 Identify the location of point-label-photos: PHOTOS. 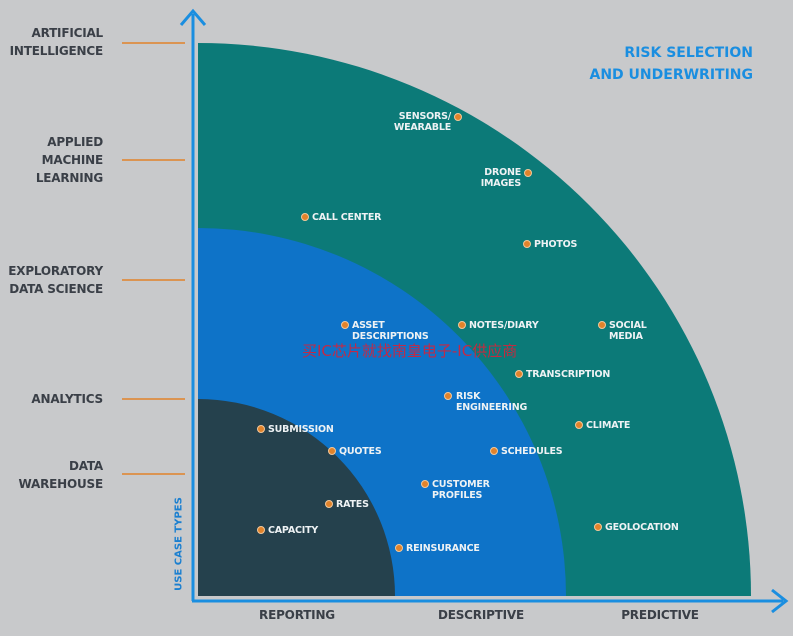
(556, 244).